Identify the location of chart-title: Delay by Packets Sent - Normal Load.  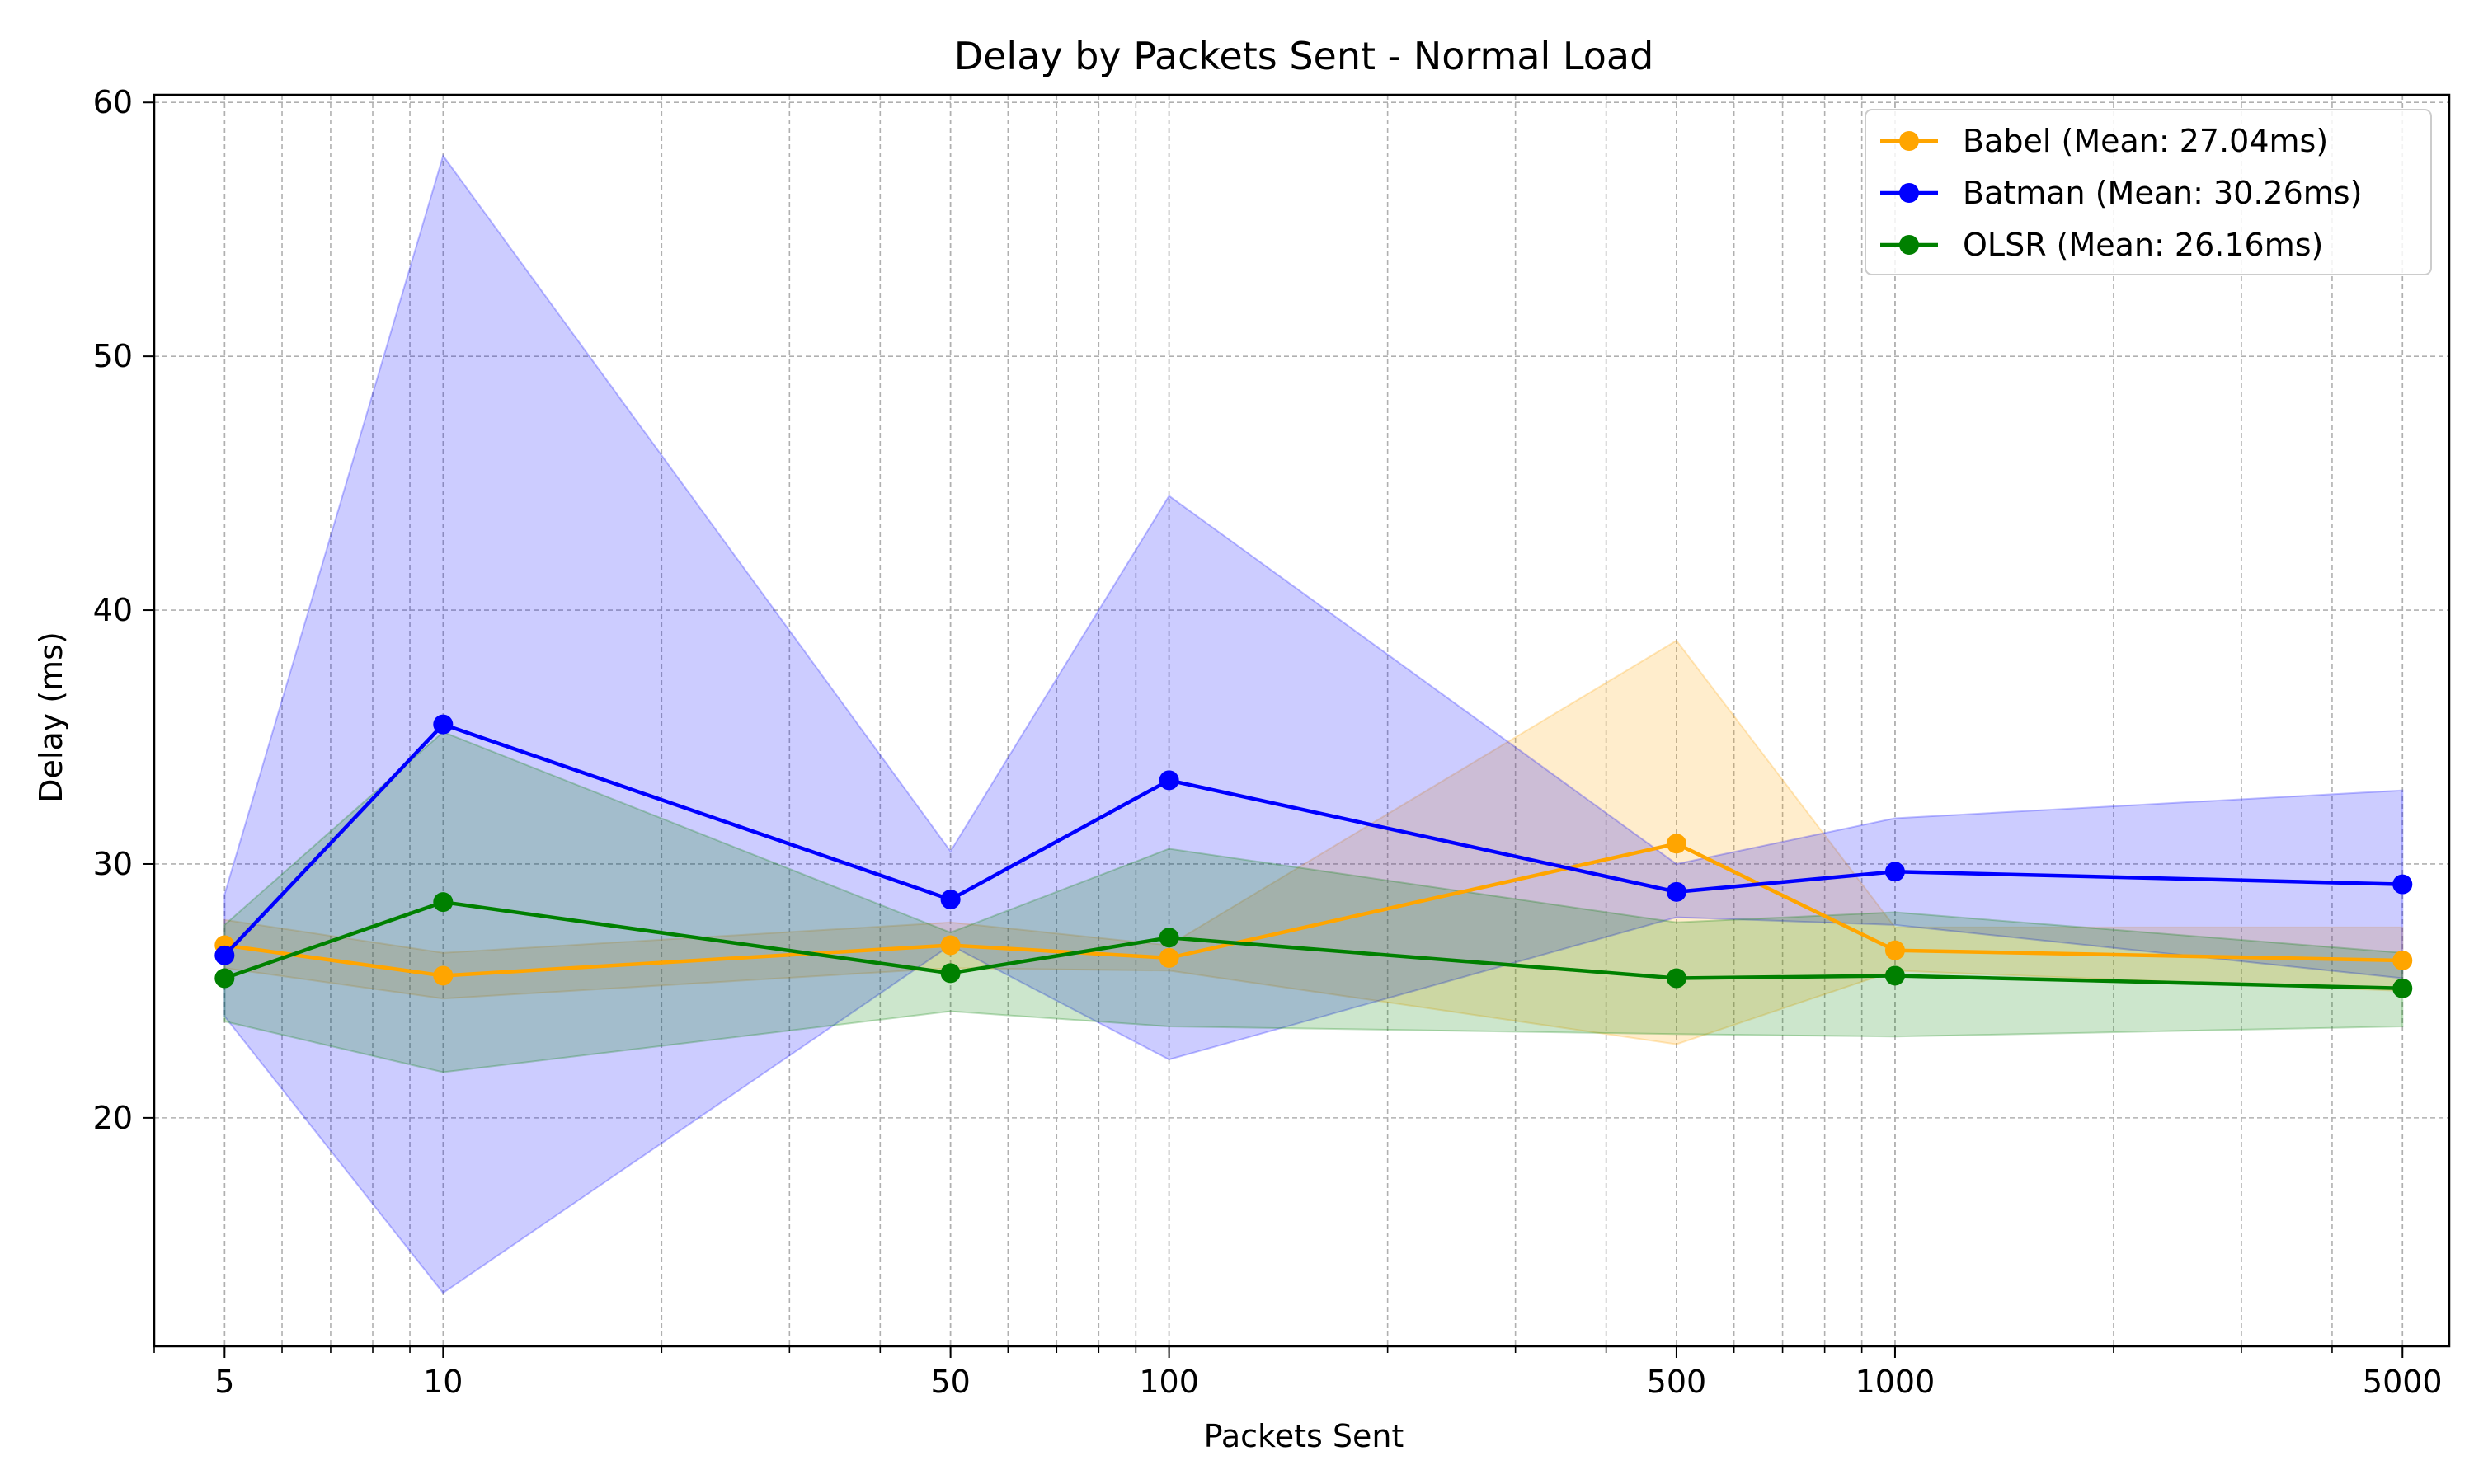
(1304, 56).